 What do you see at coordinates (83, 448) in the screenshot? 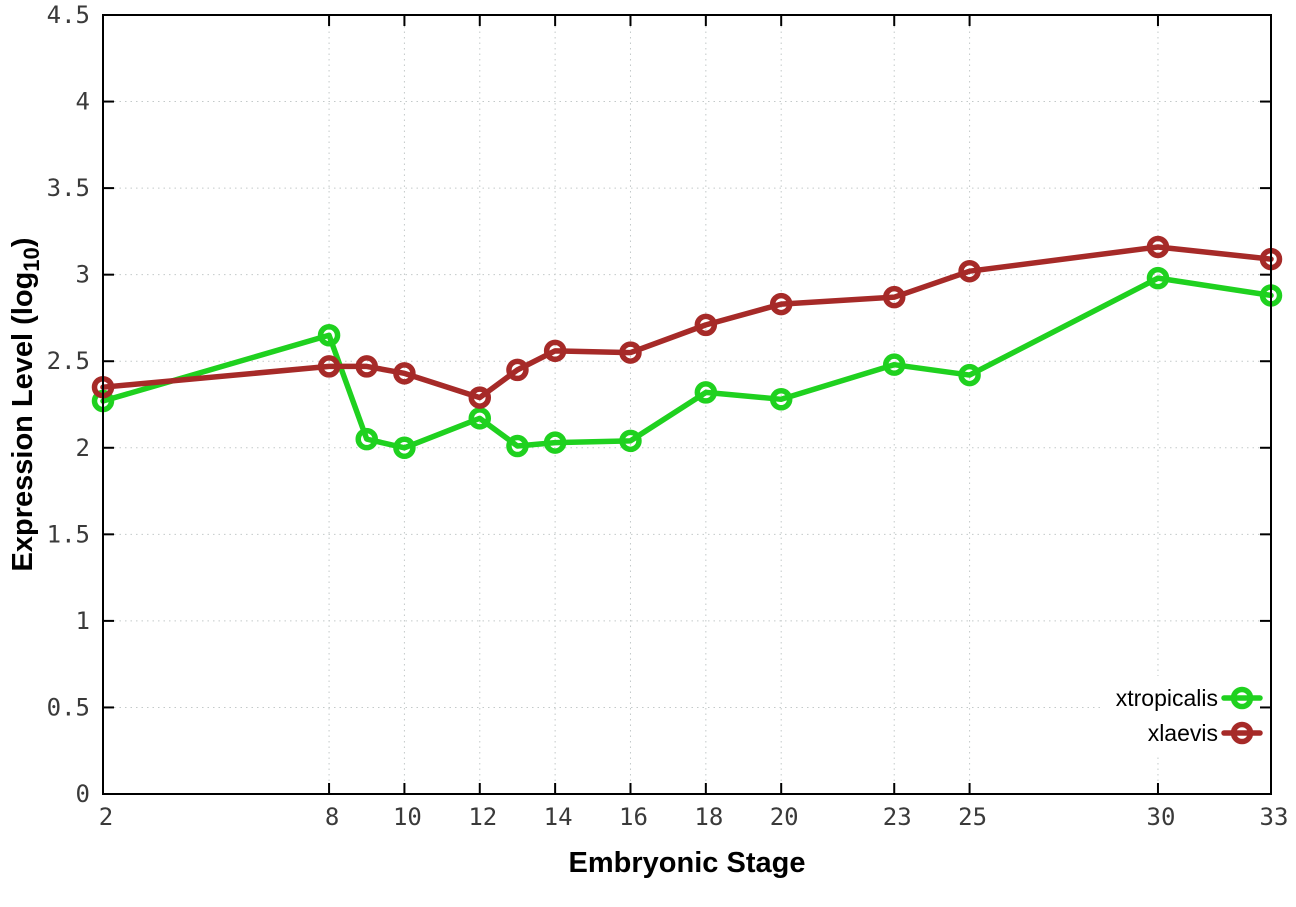
I see `y-tick-label: 2` at bounding box center [83, 448].